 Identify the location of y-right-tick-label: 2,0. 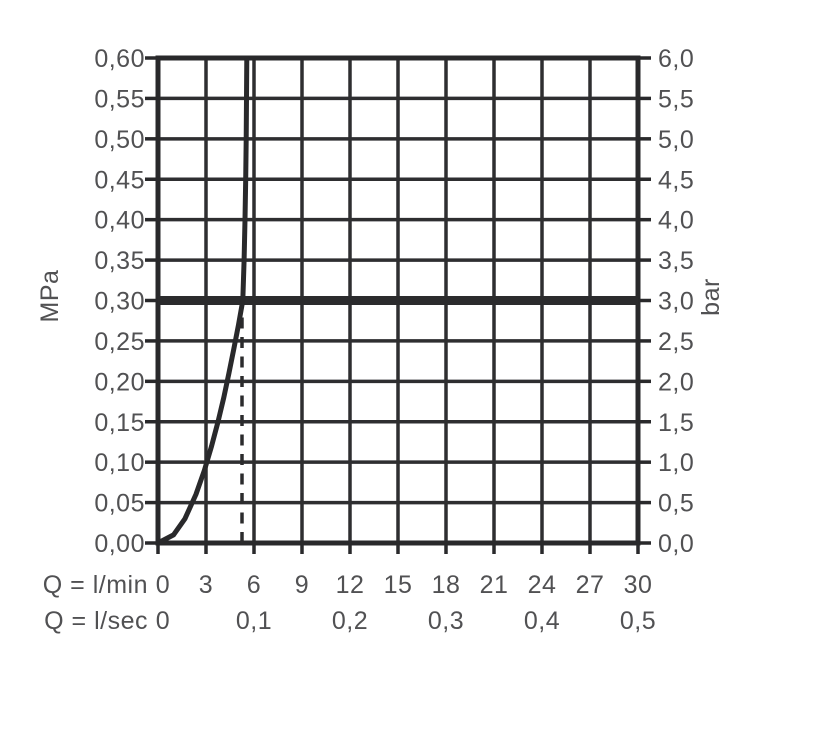
(676, 382).